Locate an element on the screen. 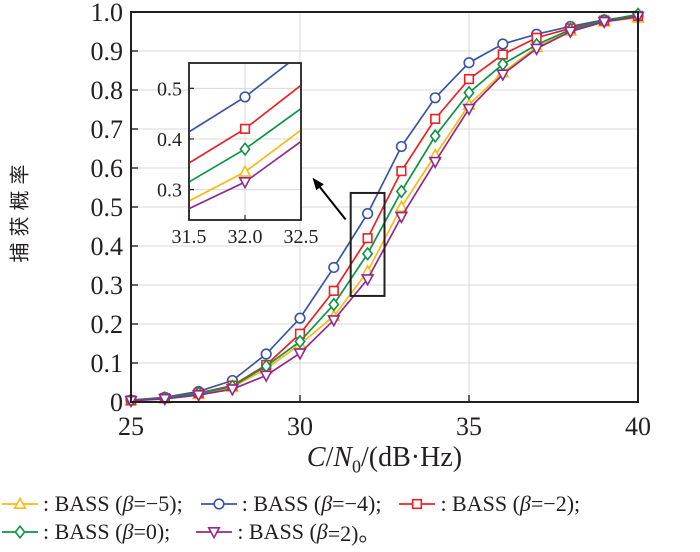  legend-marker-diamond-icon is located at coordinates (20, 532).